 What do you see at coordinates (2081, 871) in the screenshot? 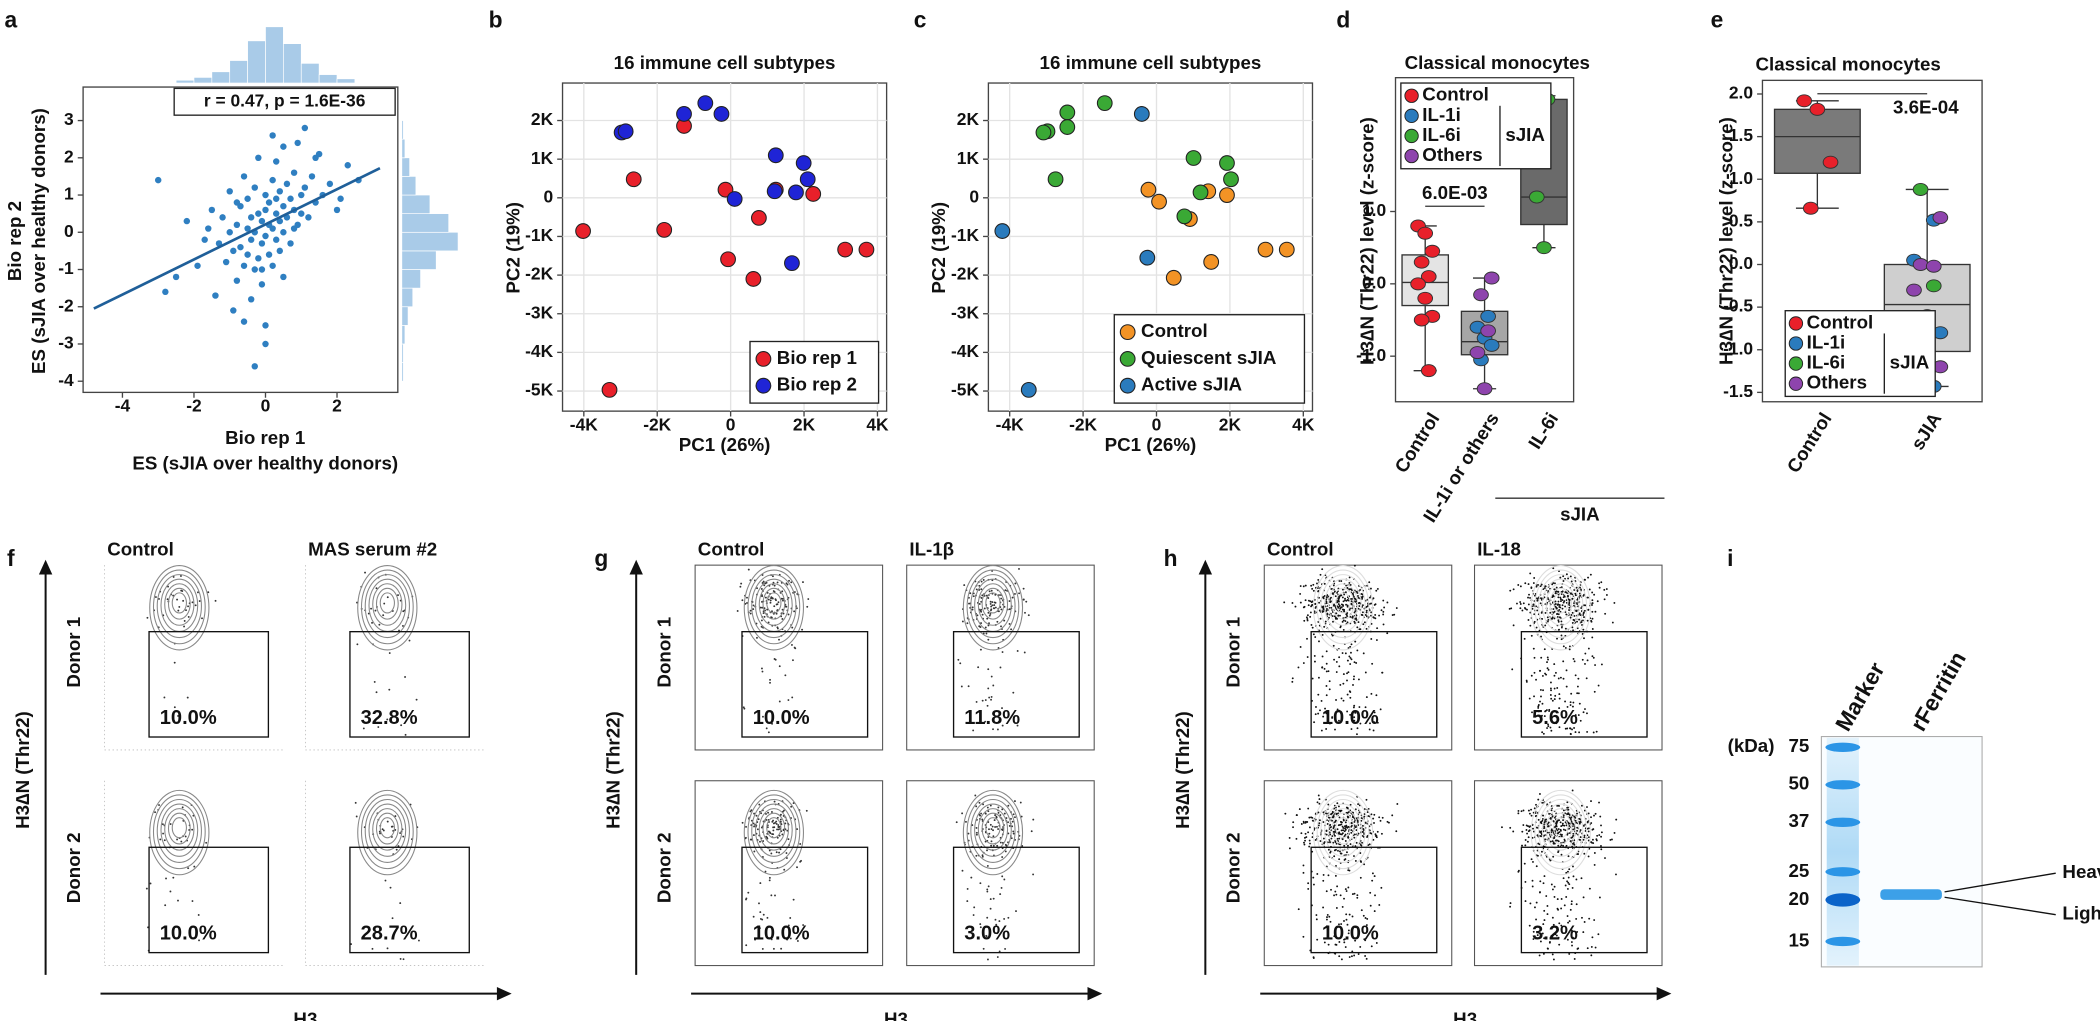
I see `band-label: Heavy chain` at bounding box center [2081, 871].